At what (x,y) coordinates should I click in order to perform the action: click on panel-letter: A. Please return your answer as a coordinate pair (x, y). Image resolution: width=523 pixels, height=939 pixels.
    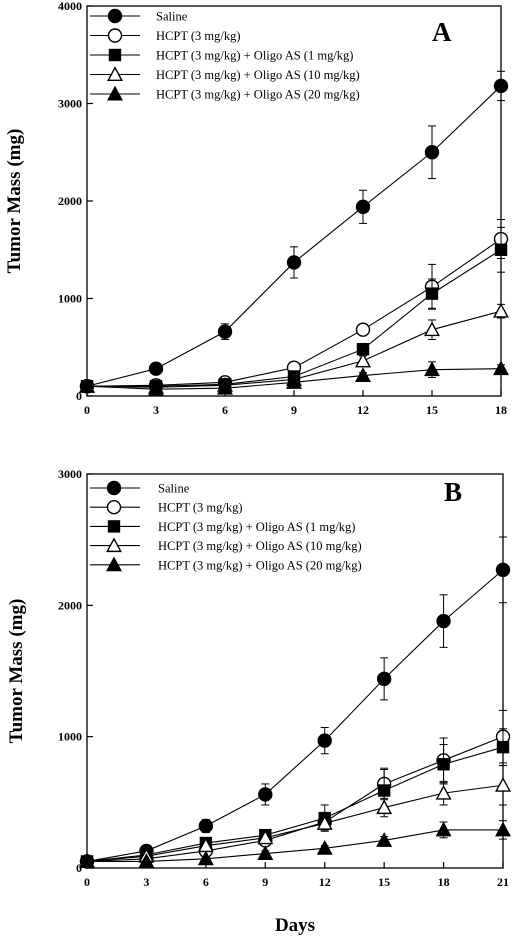
    Looking at the image, I should click on (442, 32).